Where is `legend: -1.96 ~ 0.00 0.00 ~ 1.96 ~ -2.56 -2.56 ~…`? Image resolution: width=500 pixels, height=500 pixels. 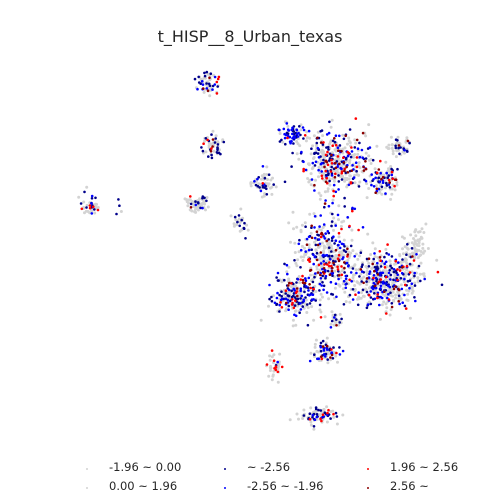 legend: -1.96 ~ 0.00 0.00 ~ 1.96 ~ -2.56 -2.56 ~… is located at coordinates (290, 478).